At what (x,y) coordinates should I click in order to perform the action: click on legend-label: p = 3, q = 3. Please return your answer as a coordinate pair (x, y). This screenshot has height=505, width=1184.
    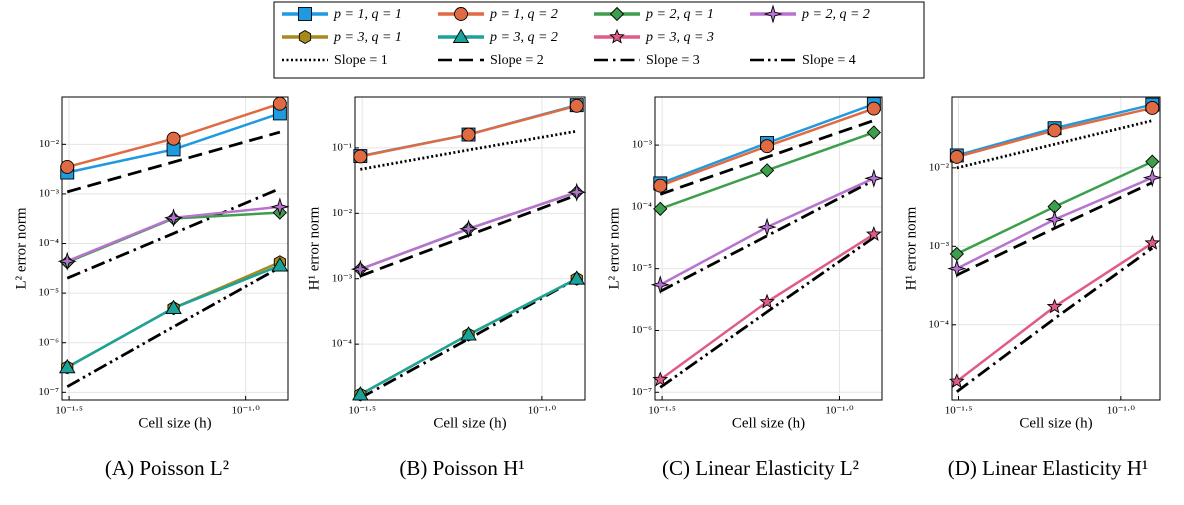
    Looking at the image, I should click on (679, 37).